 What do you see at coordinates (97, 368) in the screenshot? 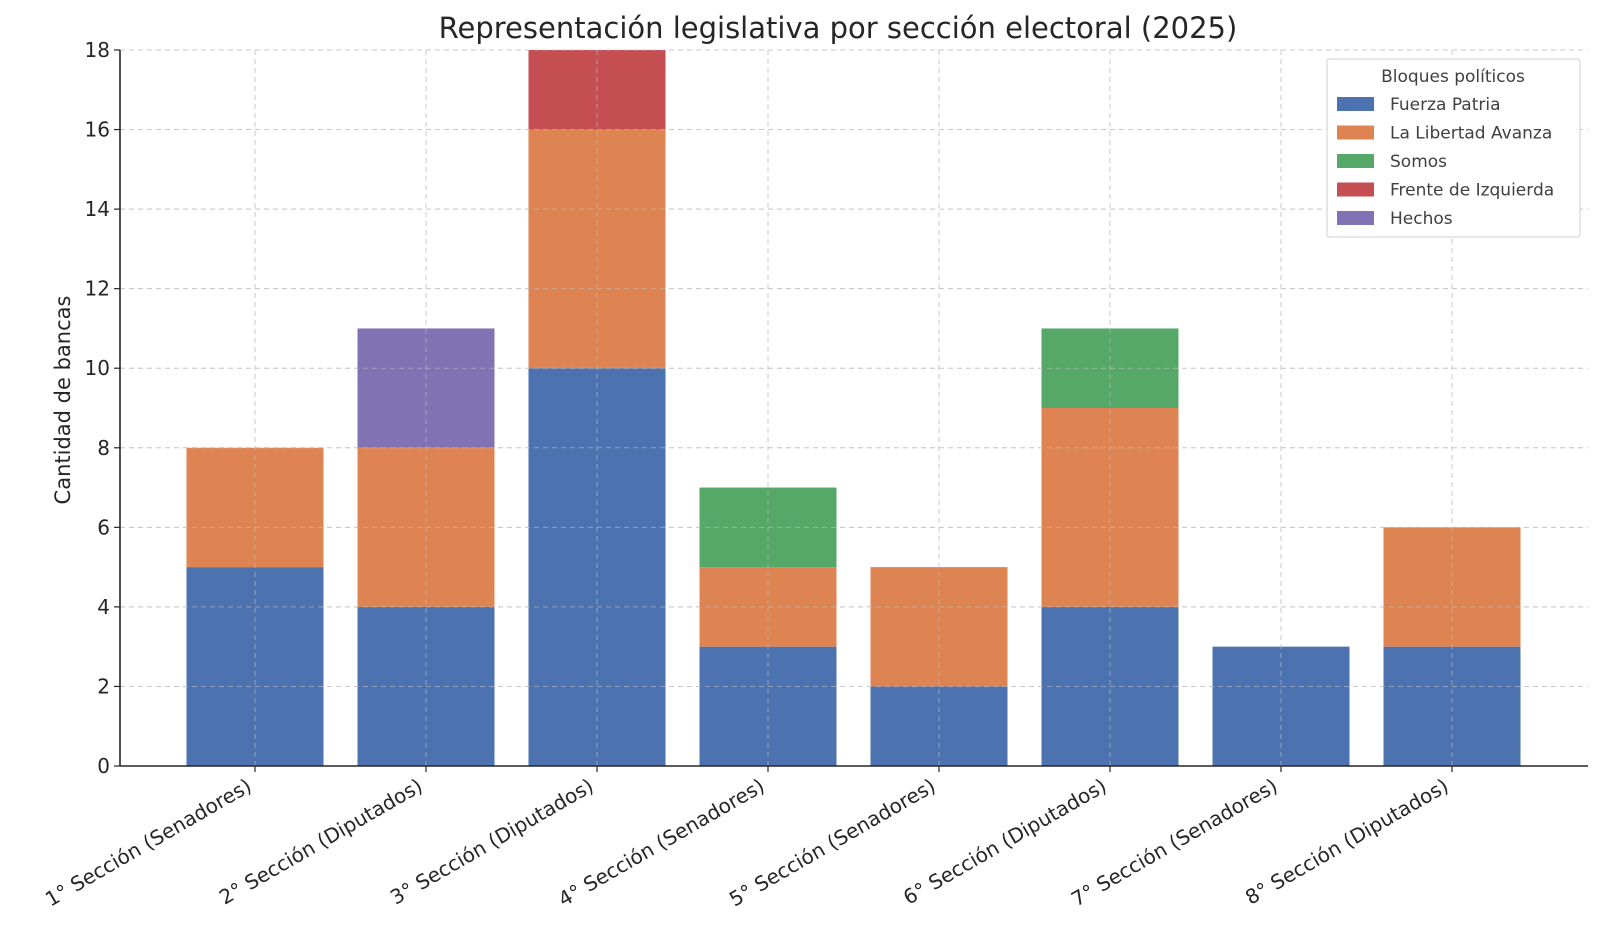
I see `y-tick-label: 10` at bounding box center [97, 368].